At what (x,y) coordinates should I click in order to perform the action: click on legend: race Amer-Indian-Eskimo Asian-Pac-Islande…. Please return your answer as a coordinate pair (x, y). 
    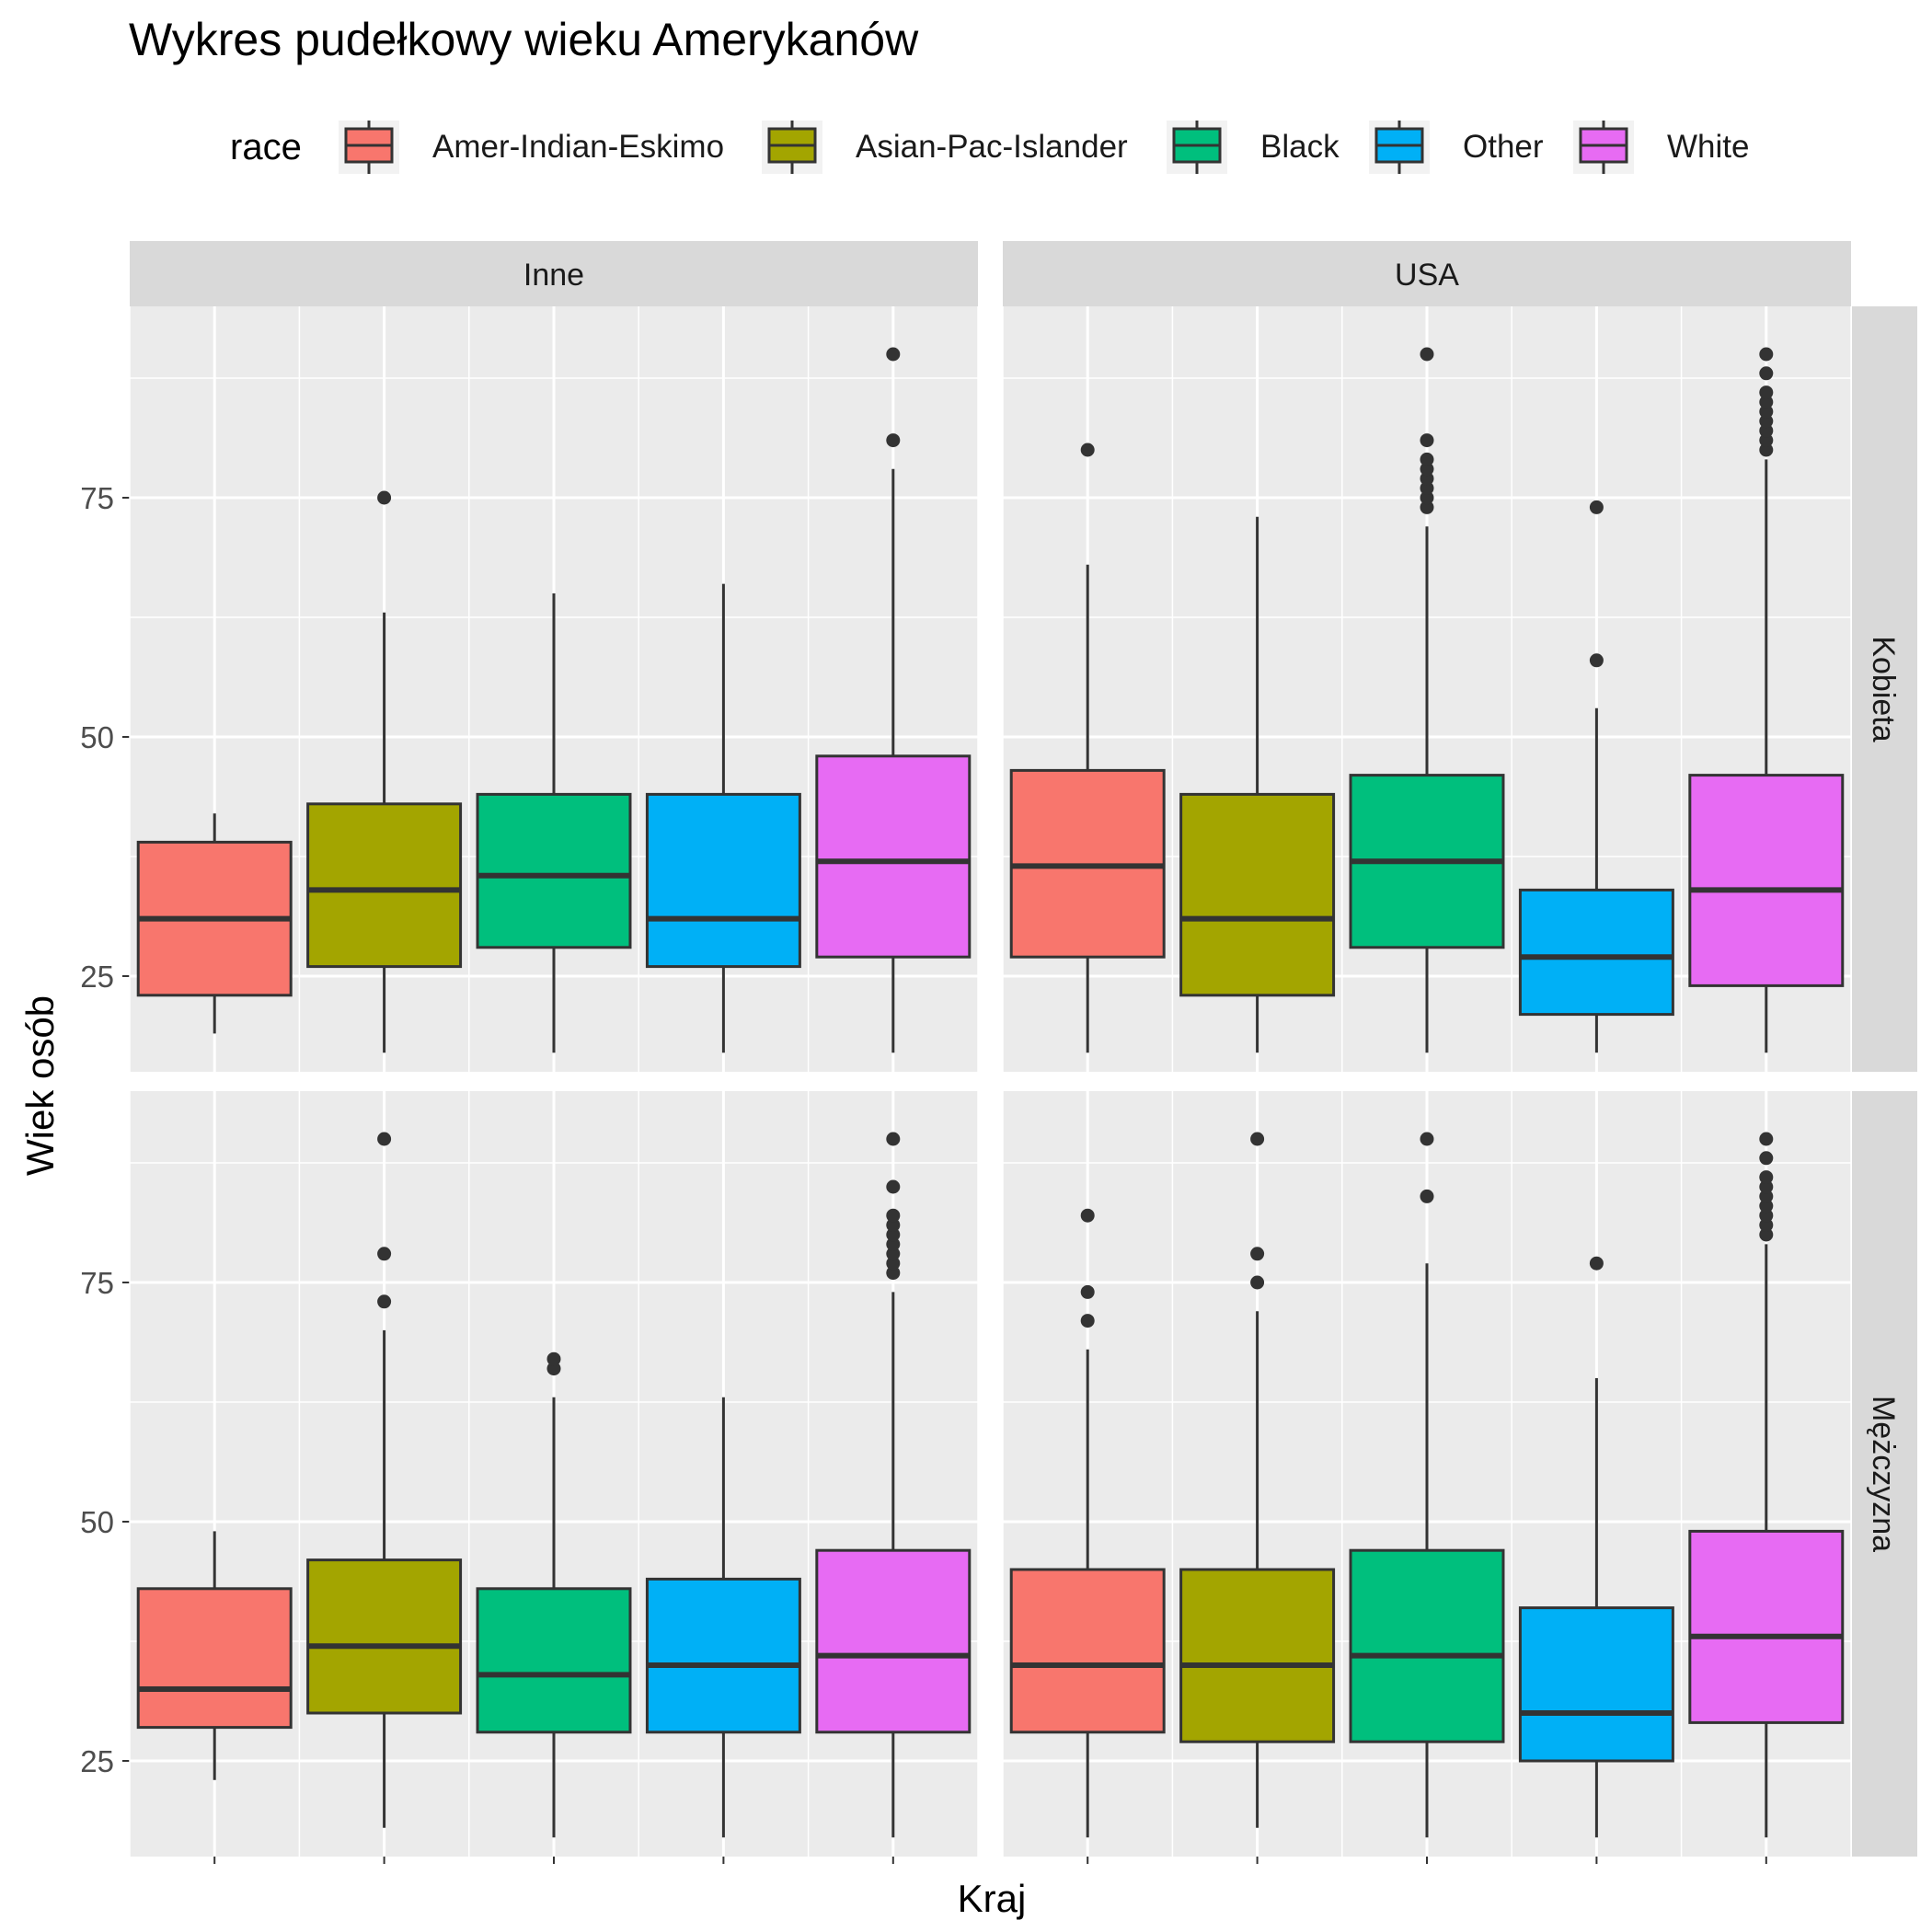
    Looking at the image, I should click on (989, 147).